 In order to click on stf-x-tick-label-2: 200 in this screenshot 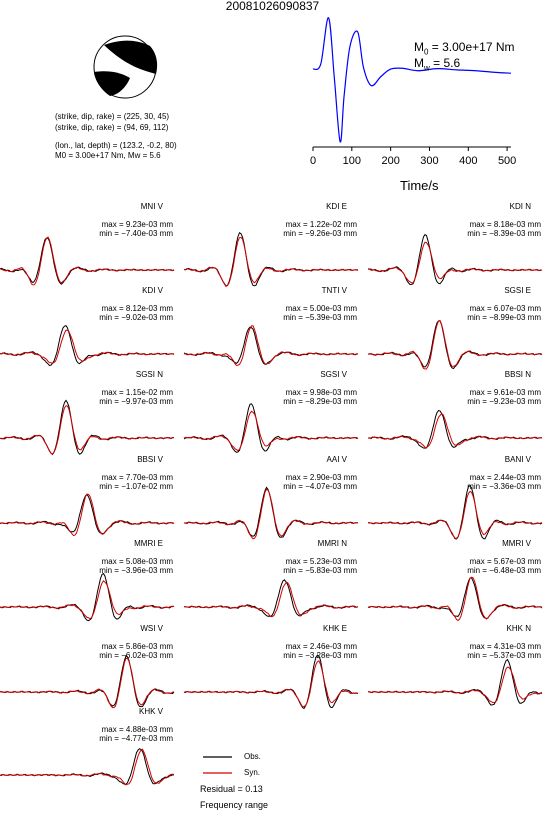, I will do `click(390, 161)`.